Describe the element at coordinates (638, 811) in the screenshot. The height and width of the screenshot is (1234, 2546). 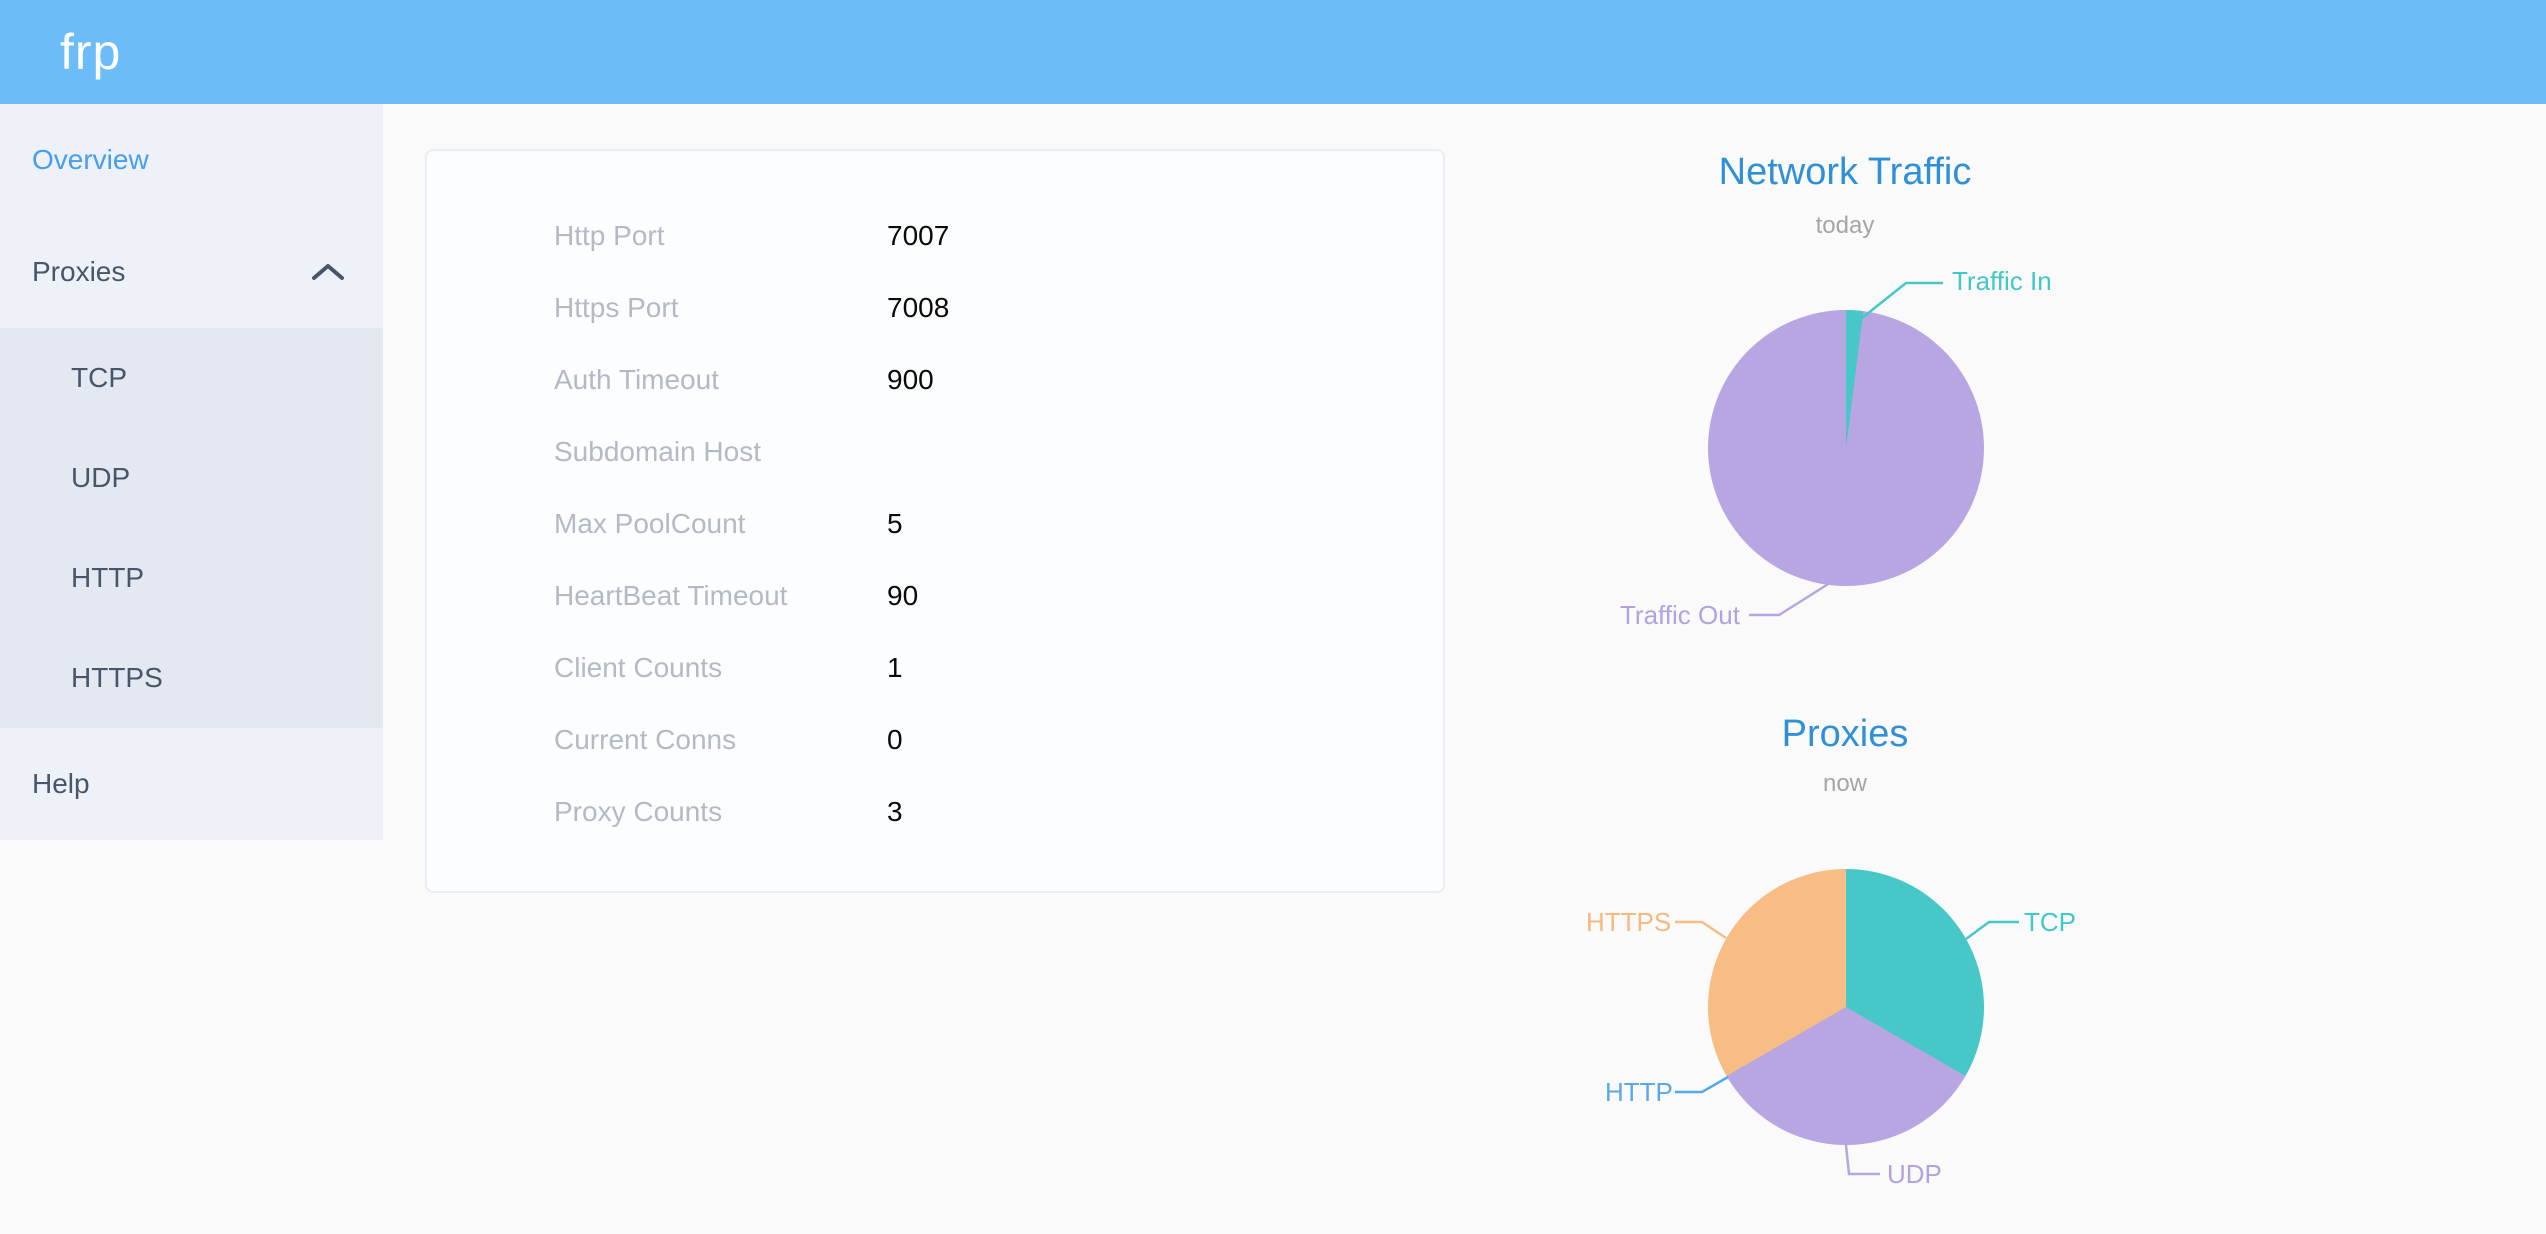
I see `info-label: Proxy Counts` at that location.